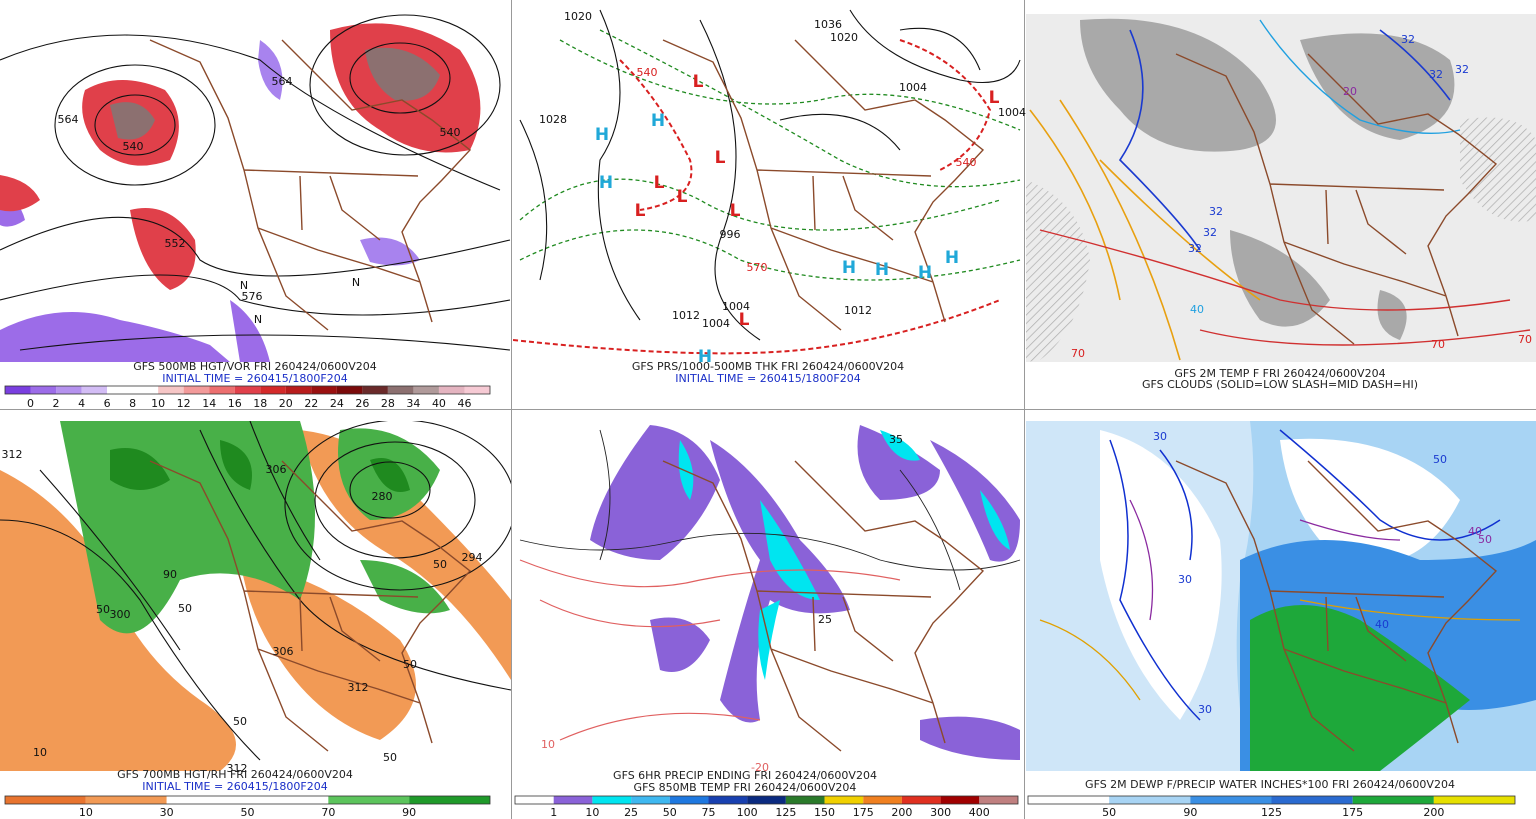 This screenshot has height=819, width=1536. What do you see at coordinates (844, 37) in the screenshot?
I see `map-label: 1020` at bounding box center [844, 37].